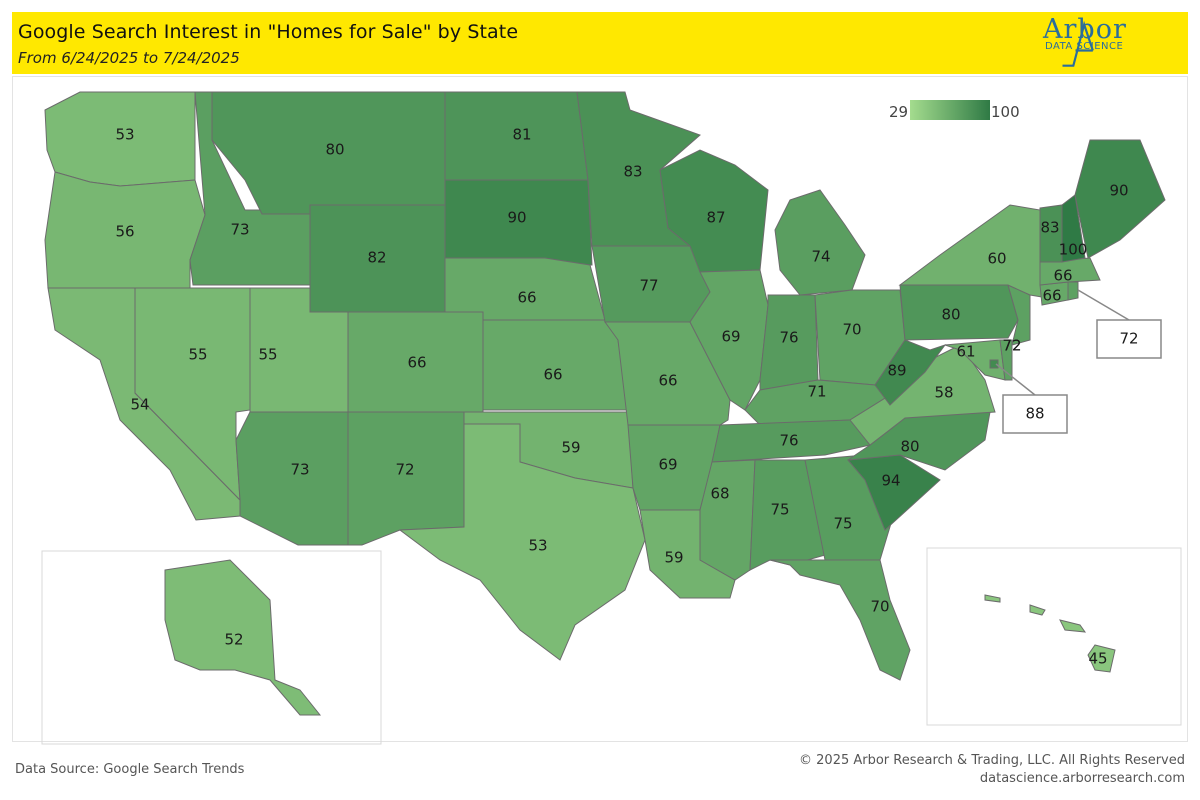  I want to click on state-value-ct: 66, so click(1051, 296).